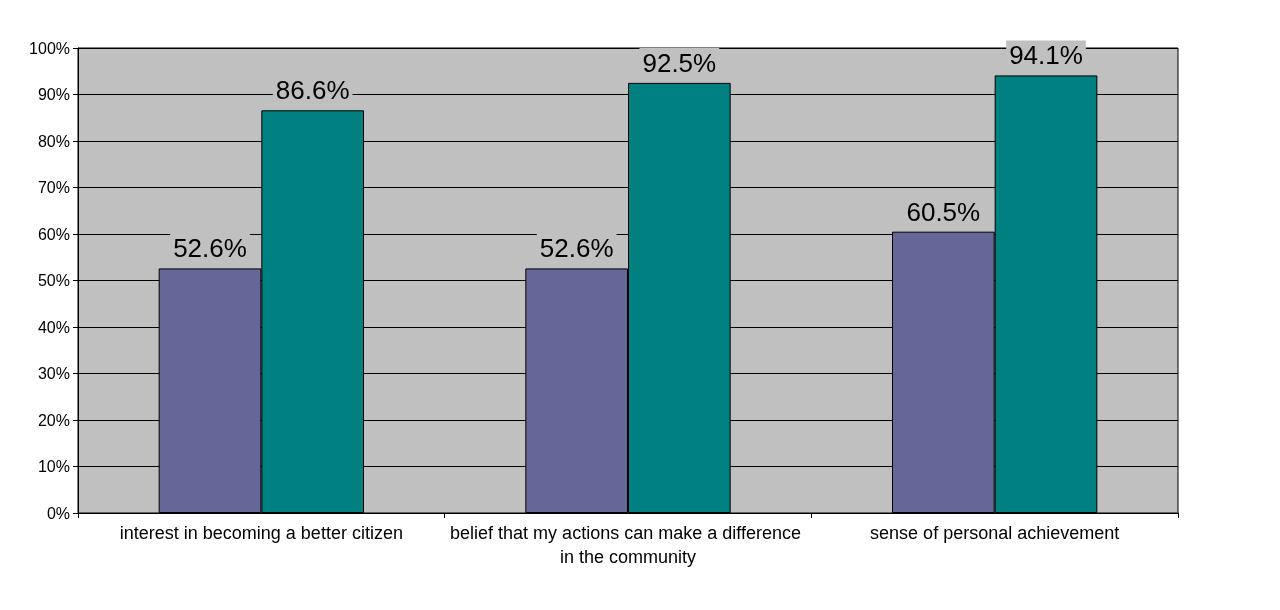  What do you see at coordinates (943, 211) in the screenshot?
I see `data-label: 60.5%` at bounding box center [943, 211].